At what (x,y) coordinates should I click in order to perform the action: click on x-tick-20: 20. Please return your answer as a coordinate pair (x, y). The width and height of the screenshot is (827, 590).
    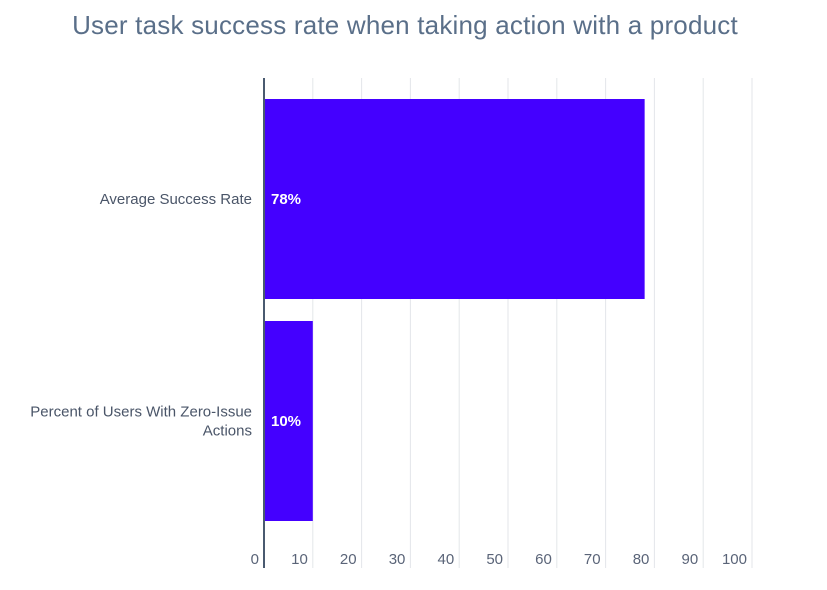
    Looking at the image, I should click on (348, 559).